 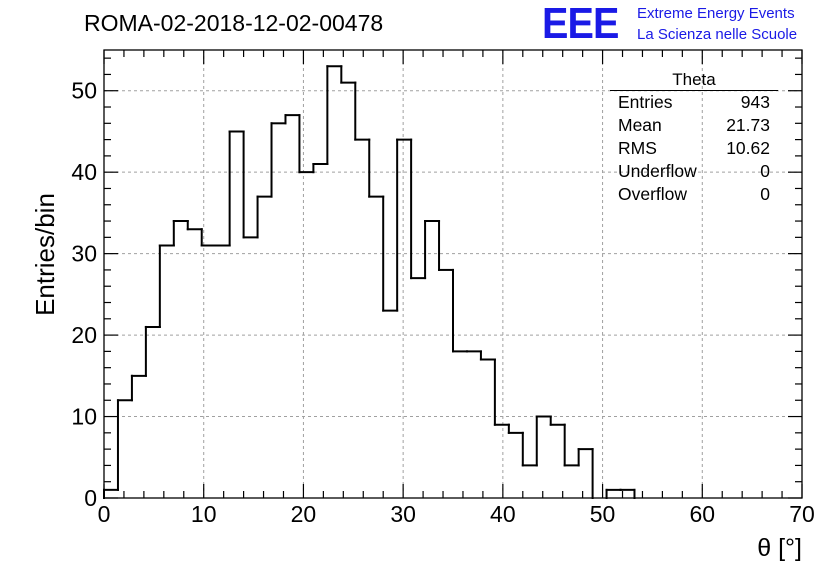 What do you see at coordinates (717, 34) in the screenshot?
I see `logo-caption-line2: La Scienza nelle Scuole` at bounding box center [717, 34].